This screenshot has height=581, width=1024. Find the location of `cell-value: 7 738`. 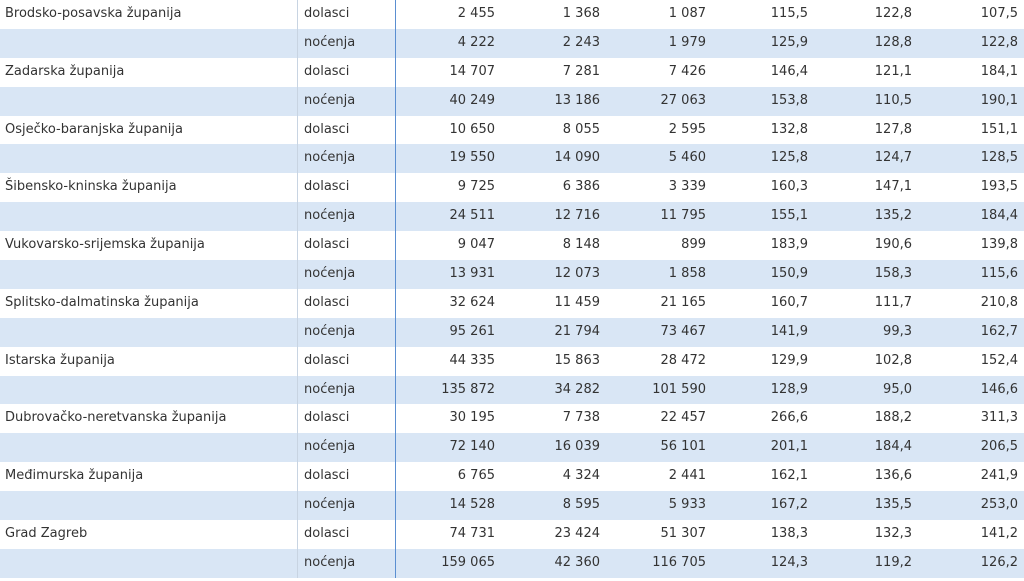

cell-value: 7 738 is located at coordinates (581, 418).